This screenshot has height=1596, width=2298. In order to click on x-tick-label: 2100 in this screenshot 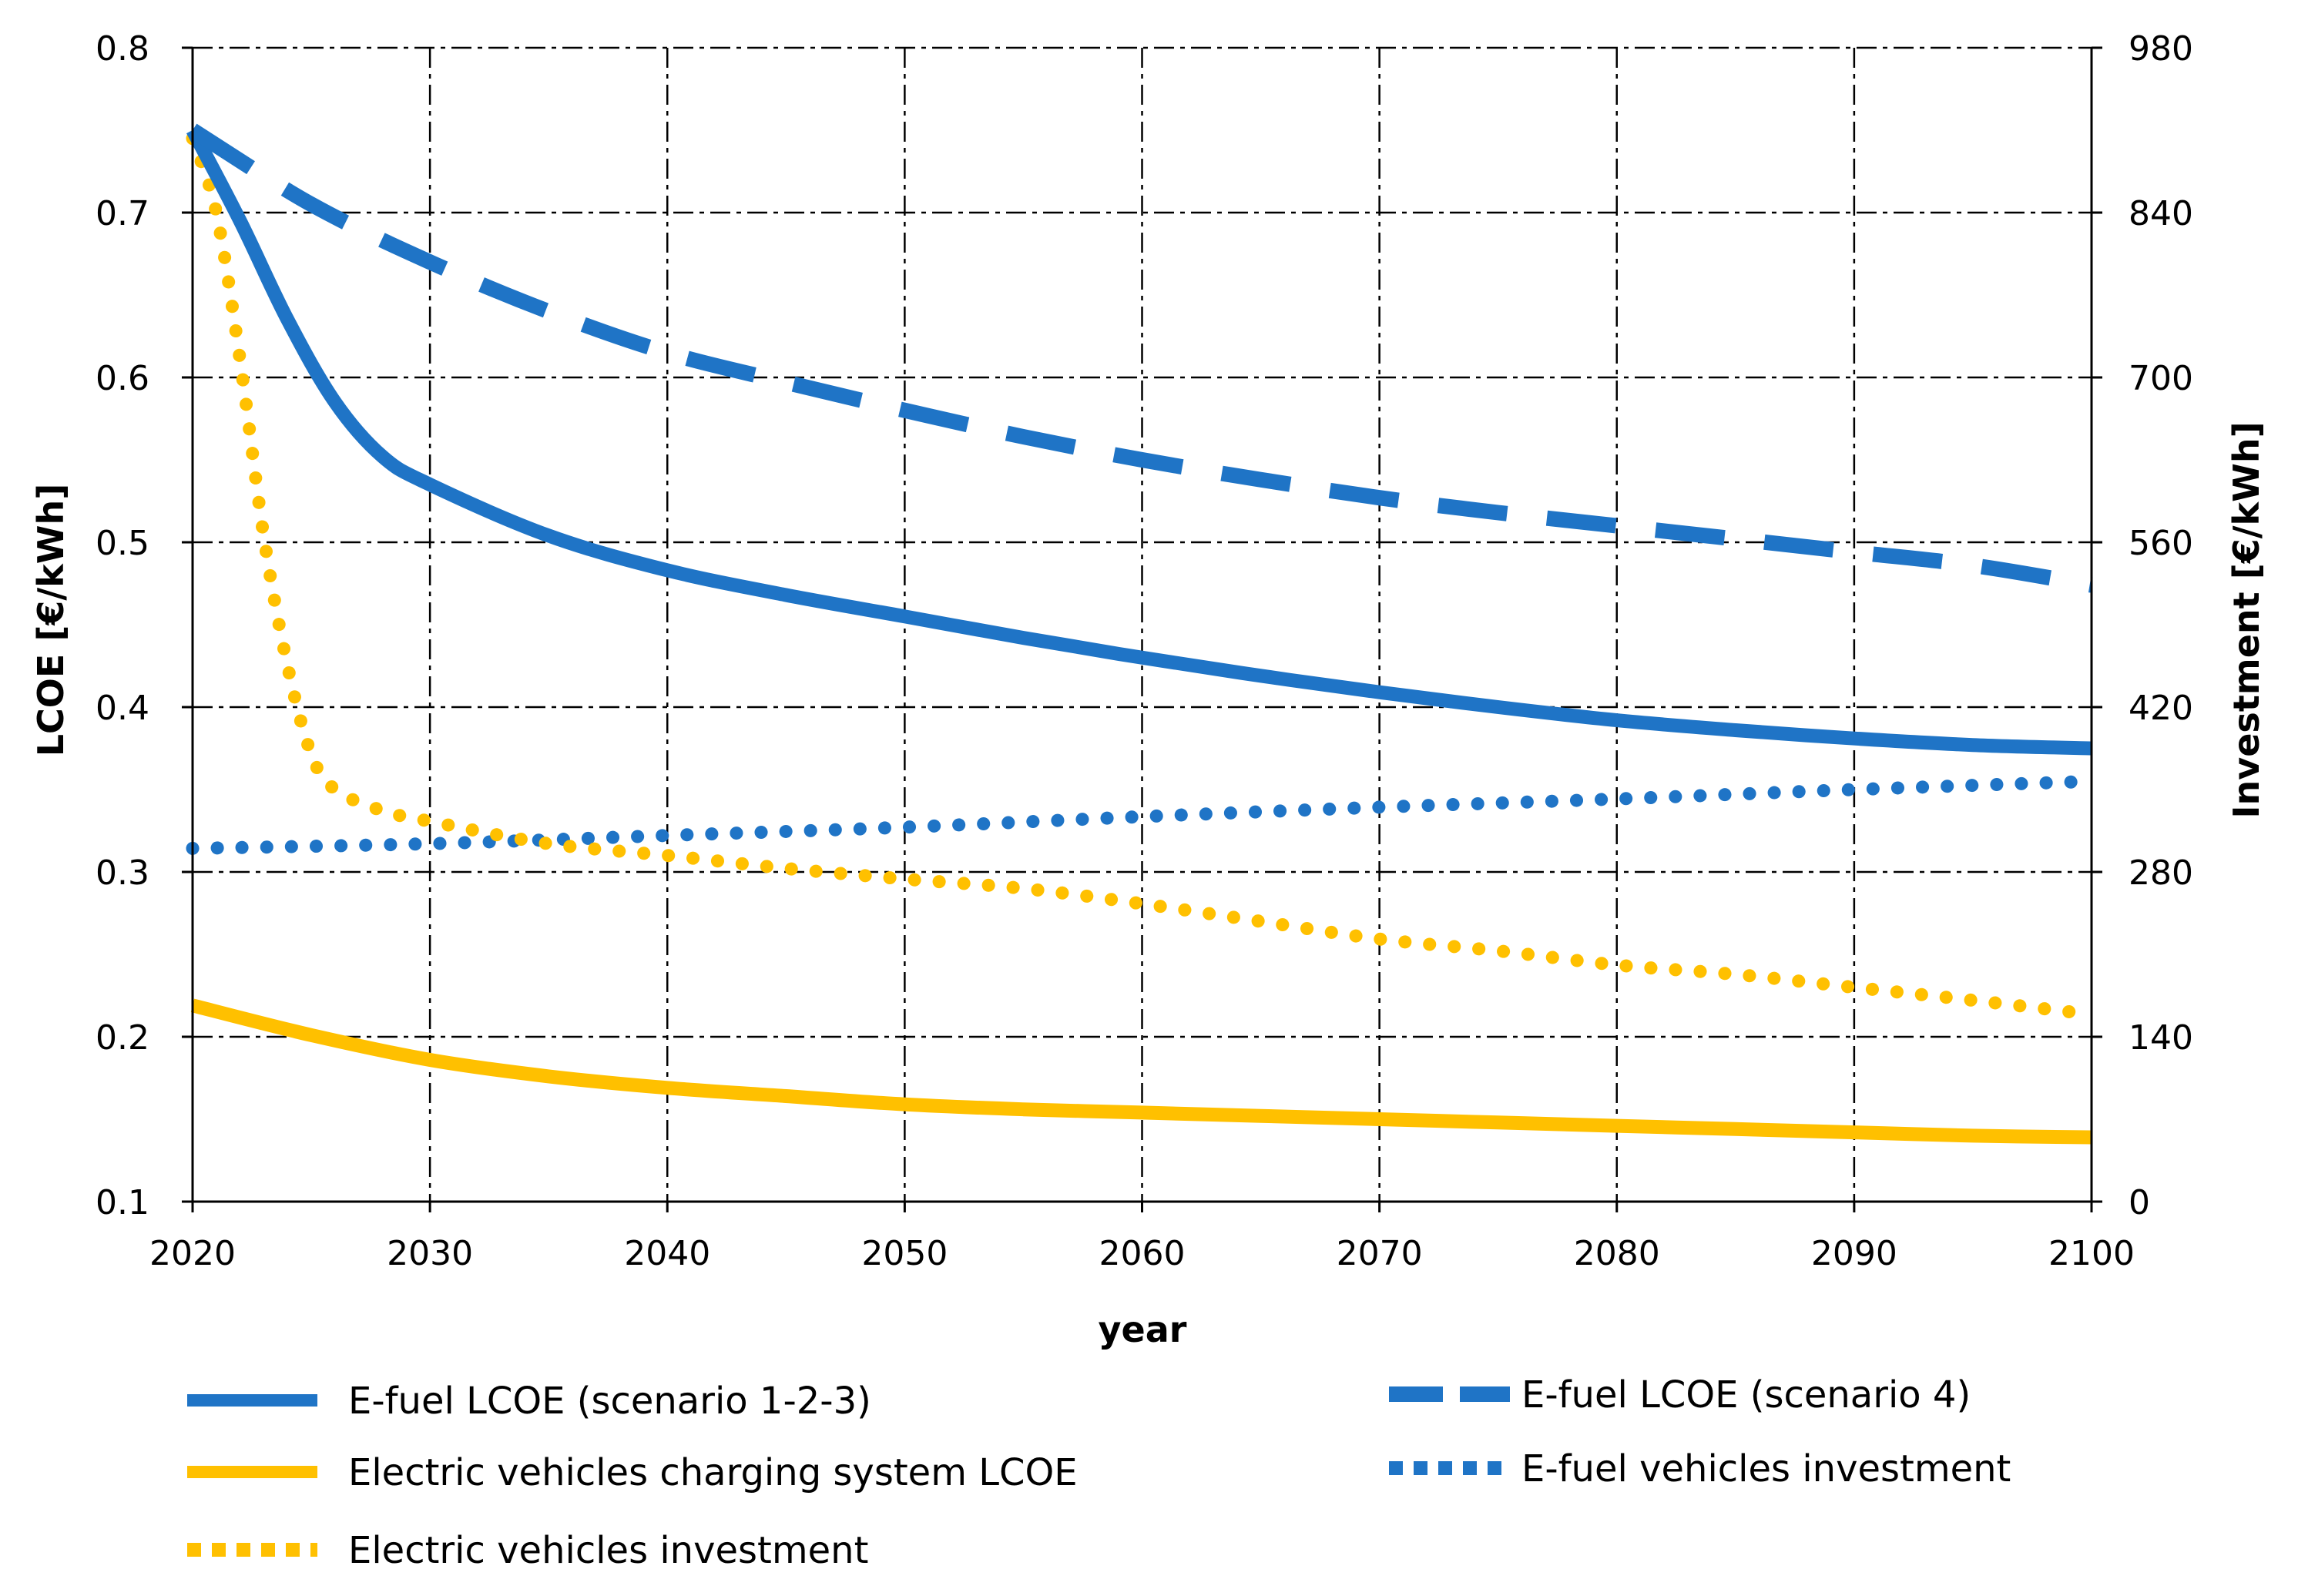, I will do `click(2091, 1254)`.